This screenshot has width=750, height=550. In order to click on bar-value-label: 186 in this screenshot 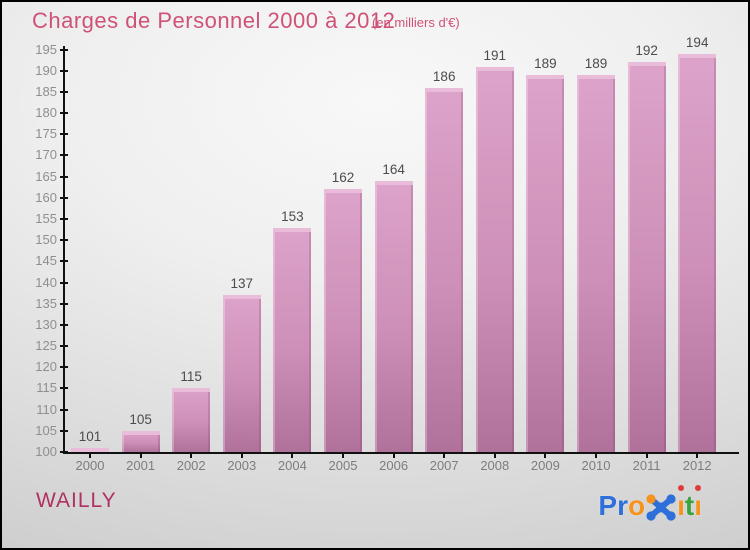, I will do `click(444, 76)`.